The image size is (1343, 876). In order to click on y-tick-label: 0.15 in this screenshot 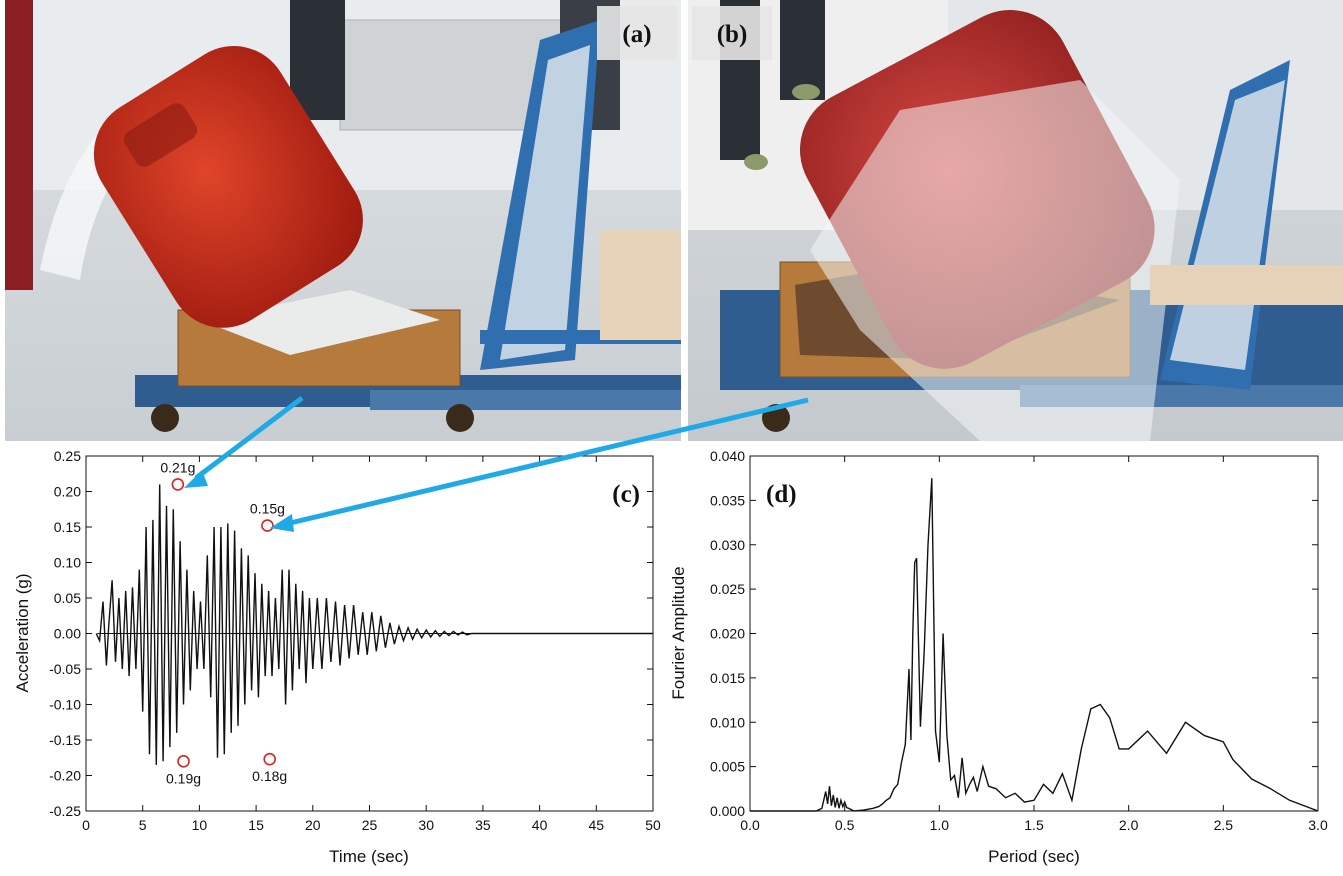, I will do `click(67, 527)`.